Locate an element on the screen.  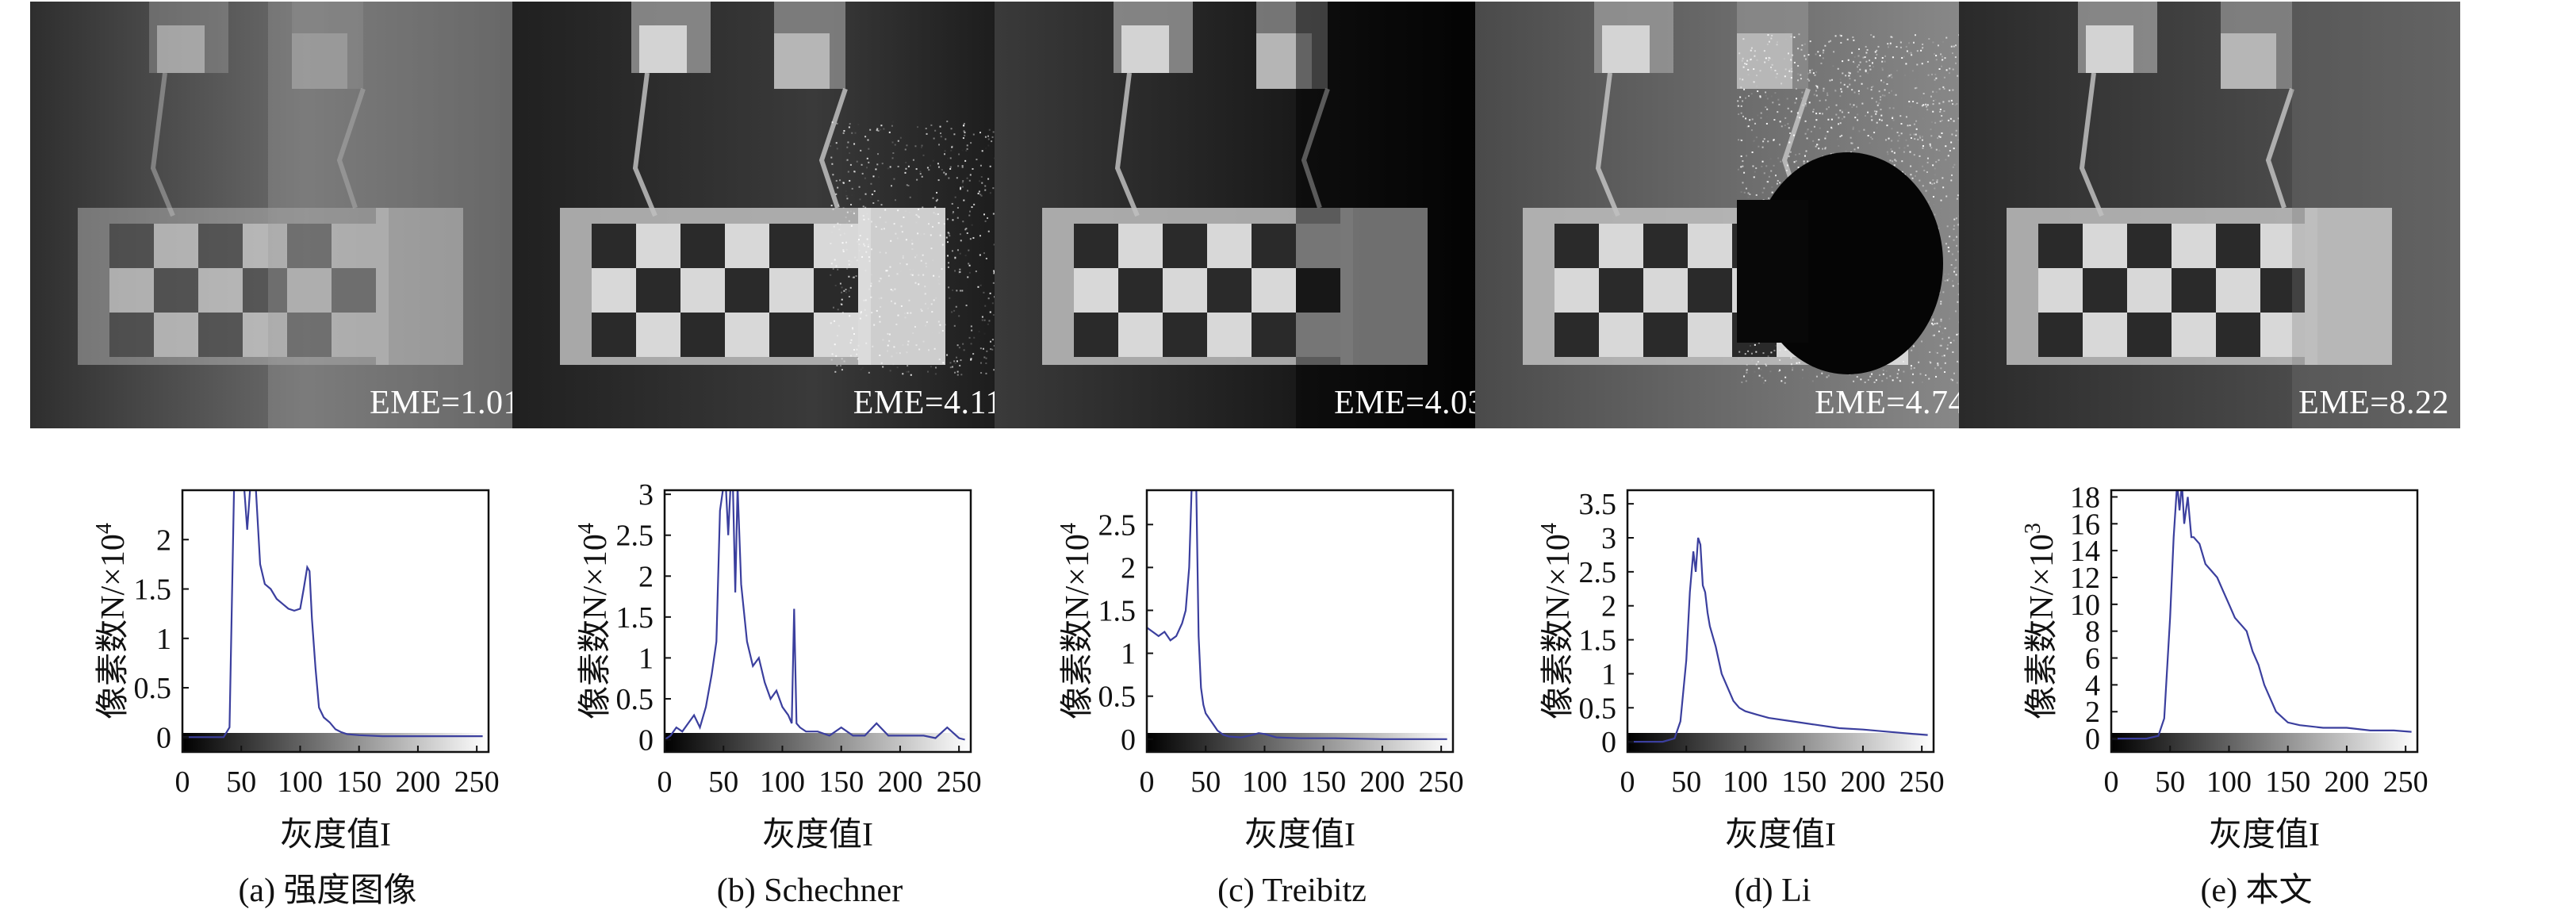
y-tick-label: 18 is located at coordinates (2085, 498).